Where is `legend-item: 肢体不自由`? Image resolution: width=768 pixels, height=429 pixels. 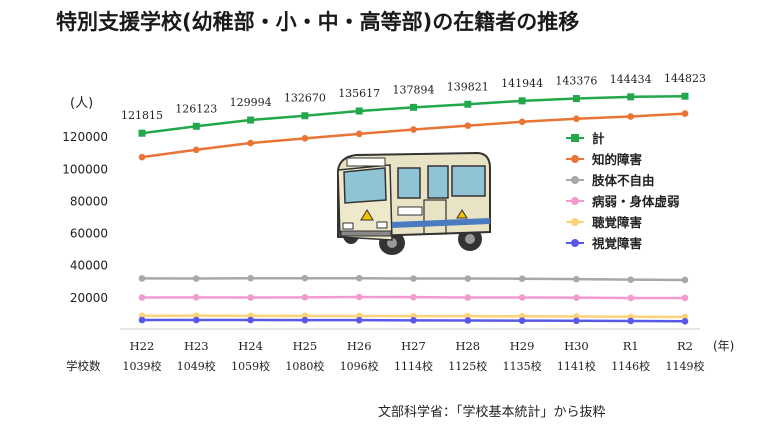
legend-item: 肢体不自由 is located at coordinates (623, 179).